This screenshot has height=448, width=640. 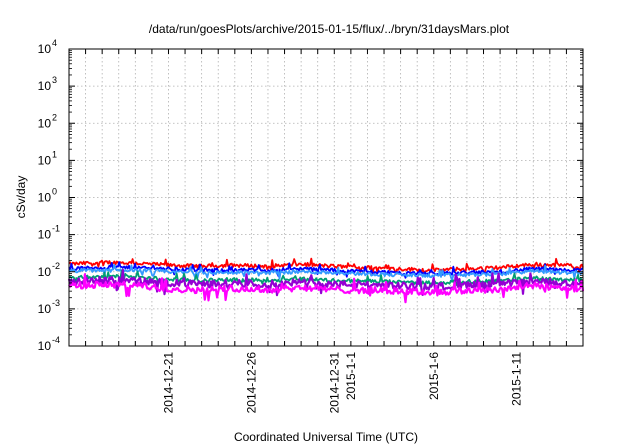 What do you see at coordinates (56, 340) in the screenshot?
I see `y-tick-label-exponent: -4` at bounding box center [56, 340].